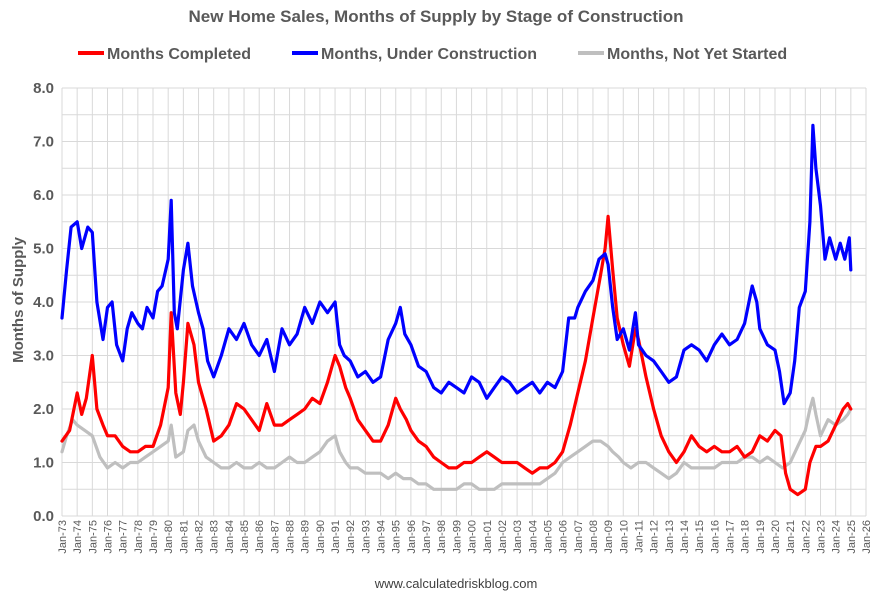 The width and height of the screenshot is (878, 600). What do you see at coordinates (594, 537) in the screenshot?
I see `x-tick-label: Jan-08` at bounding box center [594, 537].